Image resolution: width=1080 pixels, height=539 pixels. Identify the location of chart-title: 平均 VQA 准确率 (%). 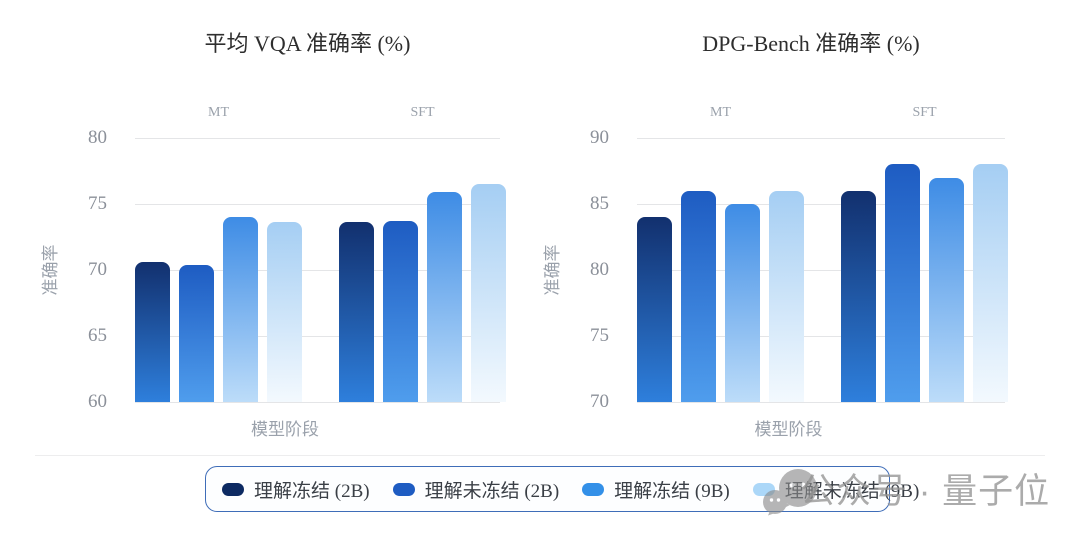
(307, 43).